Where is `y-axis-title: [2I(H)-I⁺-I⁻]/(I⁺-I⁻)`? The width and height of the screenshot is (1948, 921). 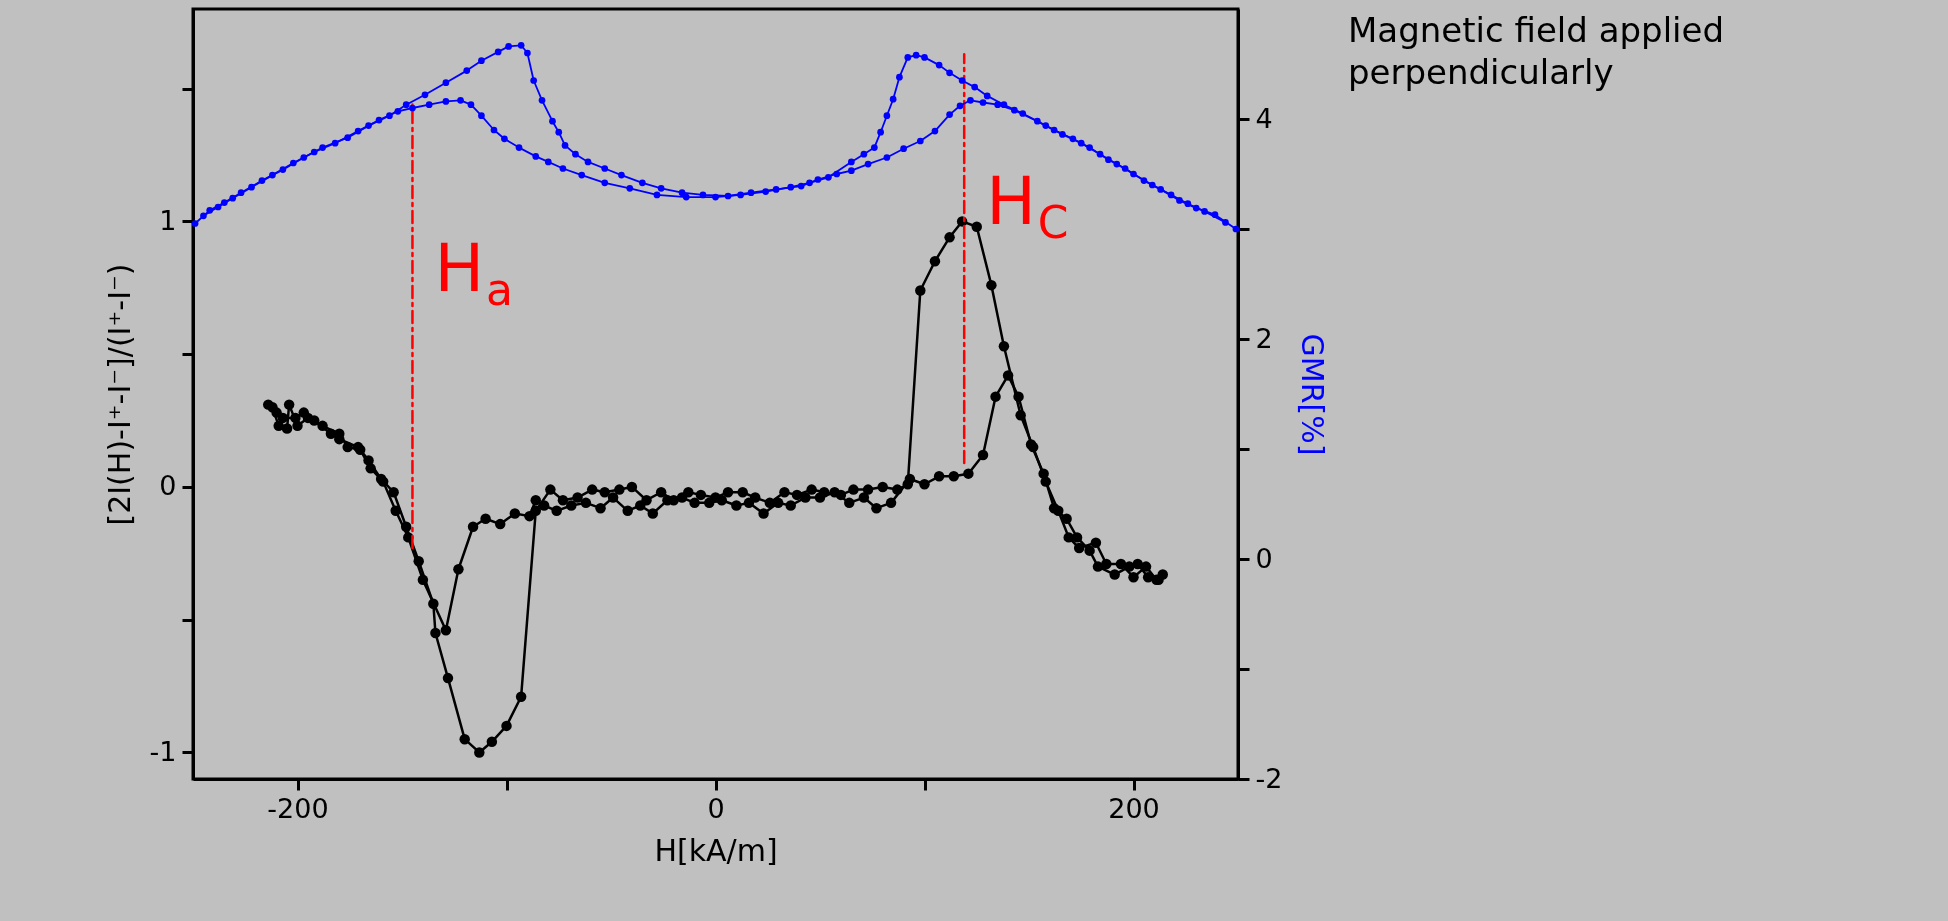 y-axis-title: [2I(H)-I⁺-I⁻]/(I⁺-I⁻) is located at coordinates (119, 394).